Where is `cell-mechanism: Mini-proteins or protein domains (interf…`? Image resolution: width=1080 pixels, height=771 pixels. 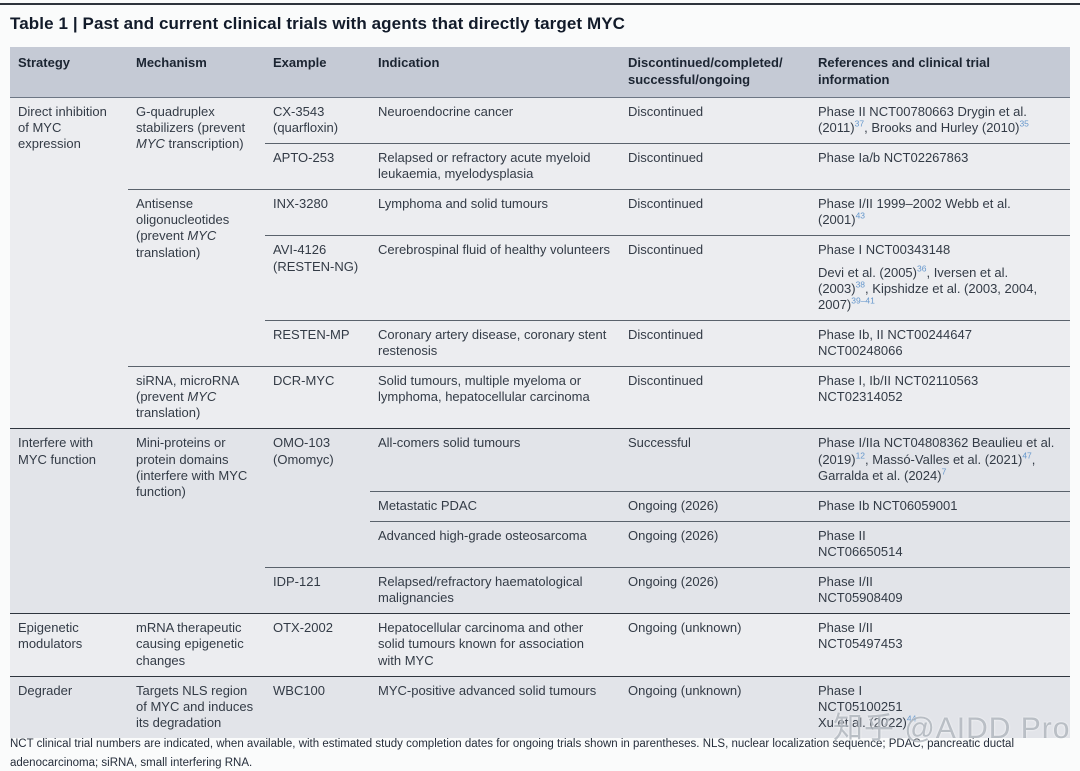
cell-mechanism: Mini-proteins or protein domains (interf… is located at coordinates (196, 521).